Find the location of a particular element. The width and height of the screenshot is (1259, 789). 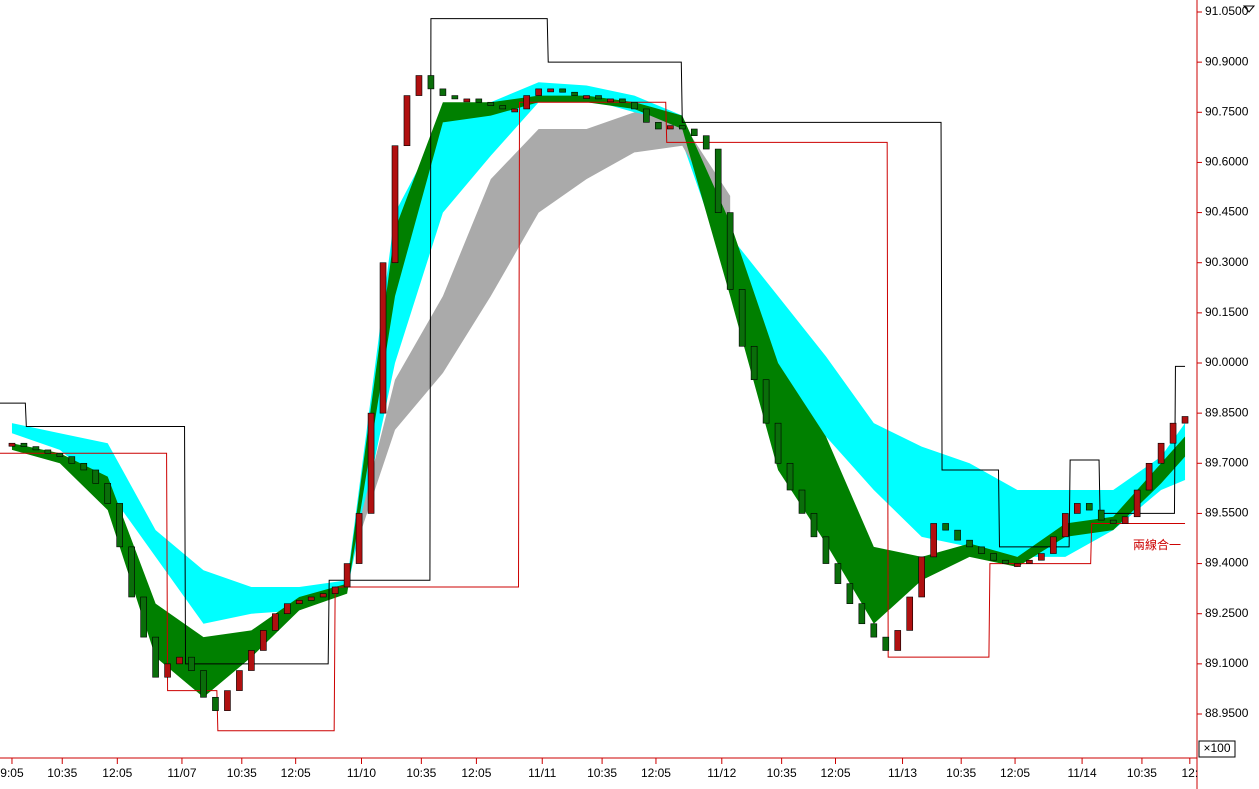

y-tick-label: 89.8500 is located at coordinates (1227, 412).